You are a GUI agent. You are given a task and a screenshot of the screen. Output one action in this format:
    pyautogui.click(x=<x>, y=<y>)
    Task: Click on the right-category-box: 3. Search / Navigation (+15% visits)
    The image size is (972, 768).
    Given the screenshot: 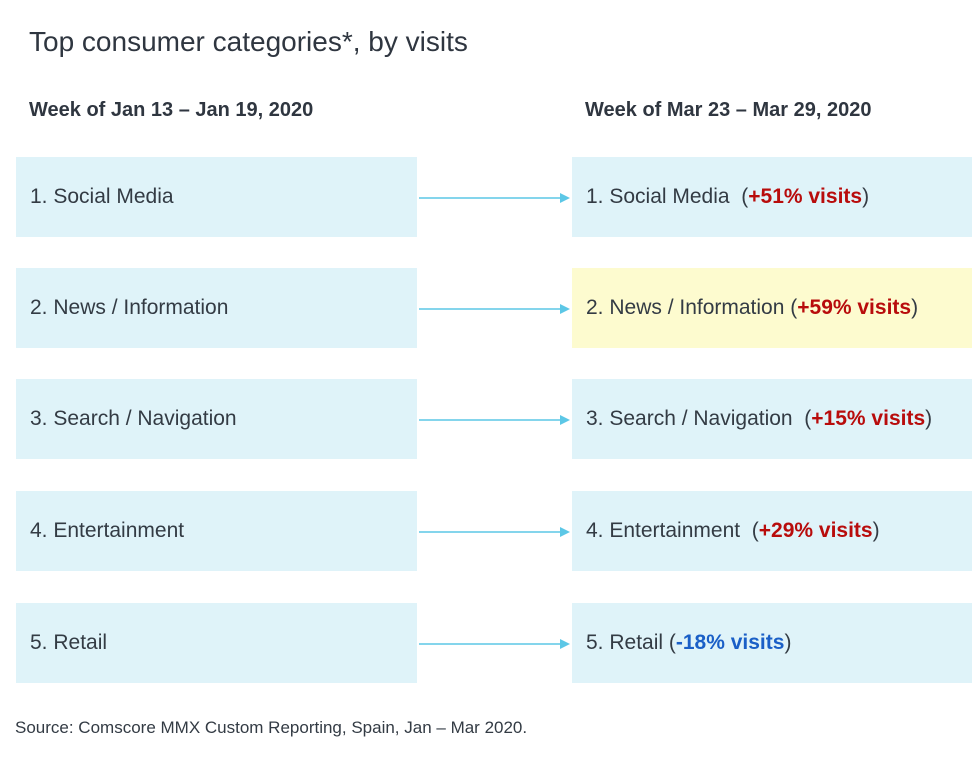 What is the action you would take?
    pyautogui.click(x=772, y=419)
    